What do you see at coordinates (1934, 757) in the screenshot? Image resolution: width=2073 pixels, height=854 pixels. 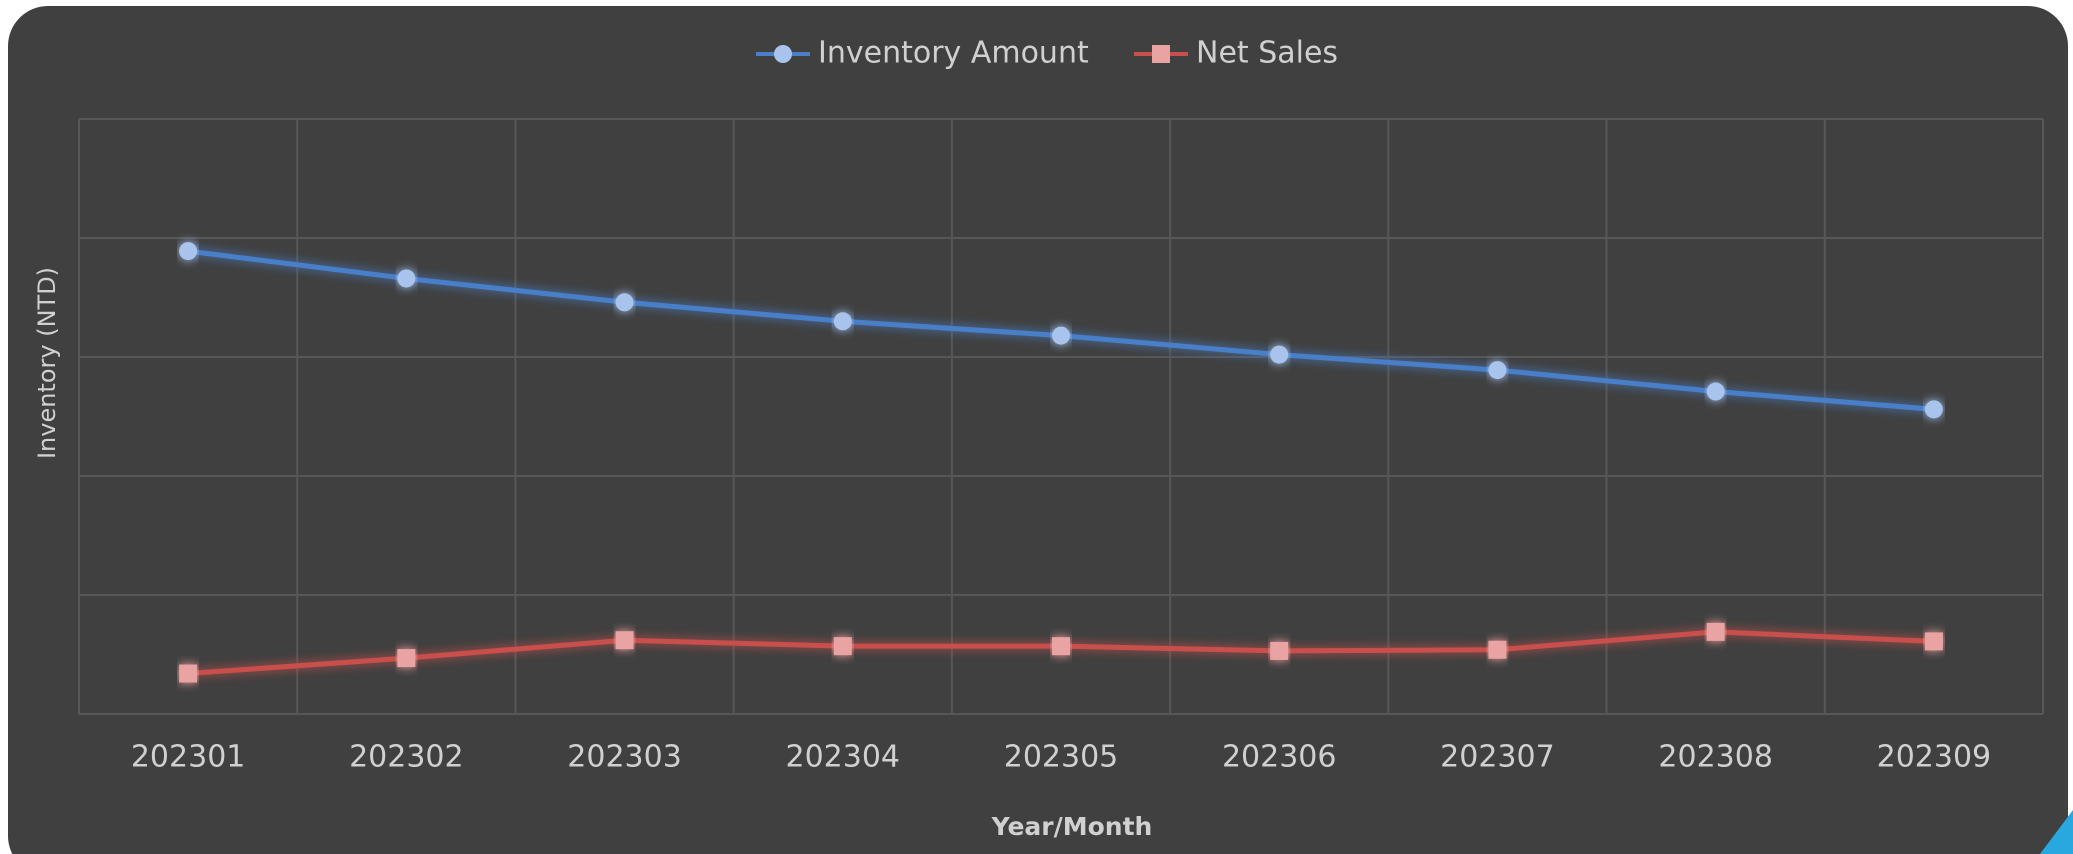 I see `x-tick-label: 202309` at bounding box center [1934, 757].